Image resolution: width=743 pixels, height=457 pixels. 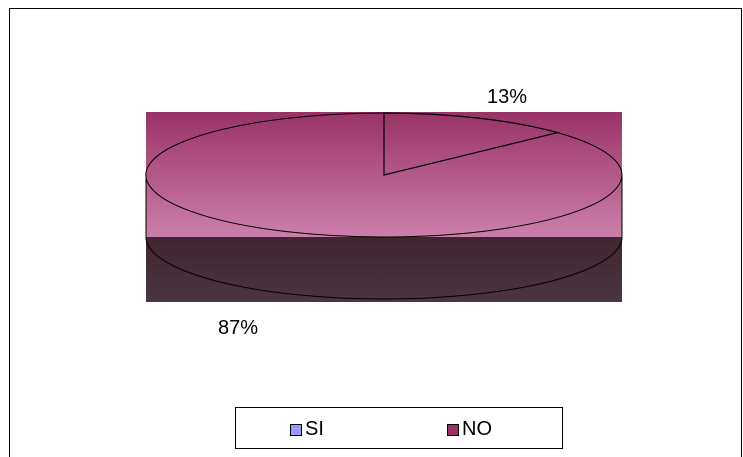 I want to click on data-label-si: 13%, so click(x=507, y=97).